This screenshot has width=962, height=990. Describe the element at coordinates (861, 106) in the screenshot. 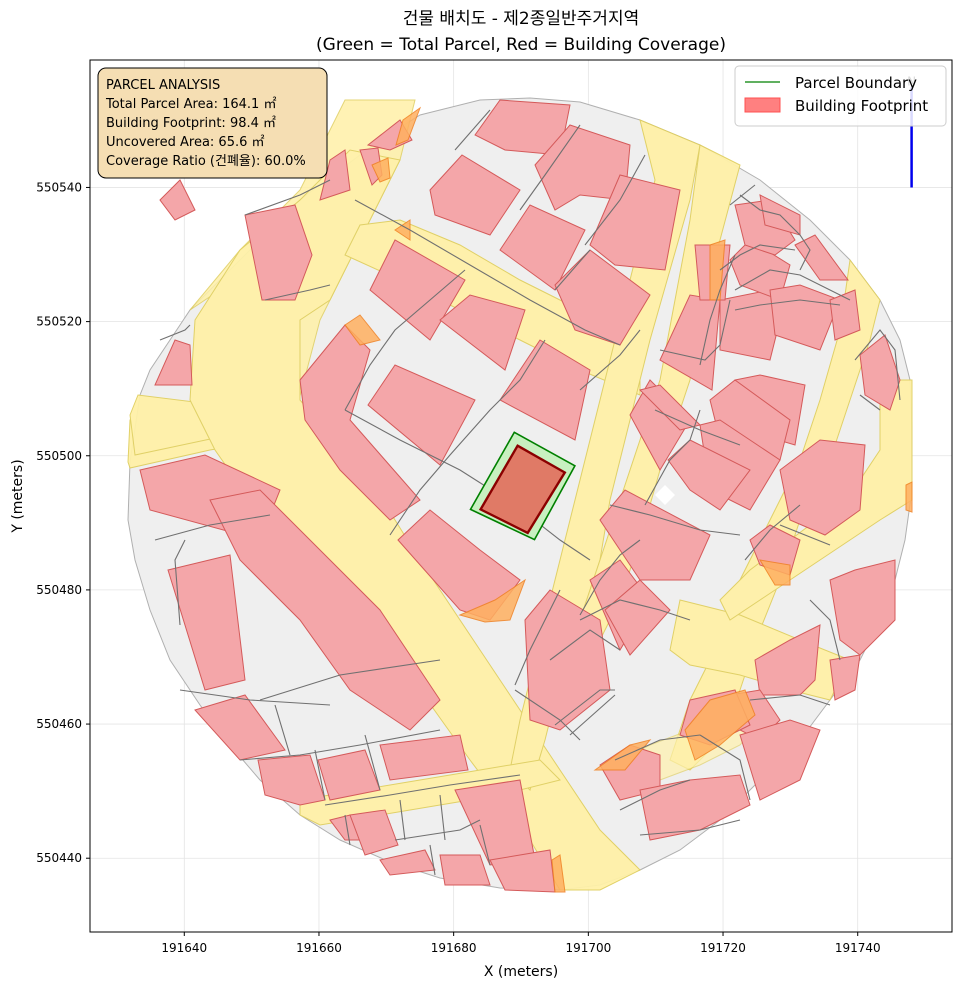

I see `legend-building-label: Building Footprint` at that location.